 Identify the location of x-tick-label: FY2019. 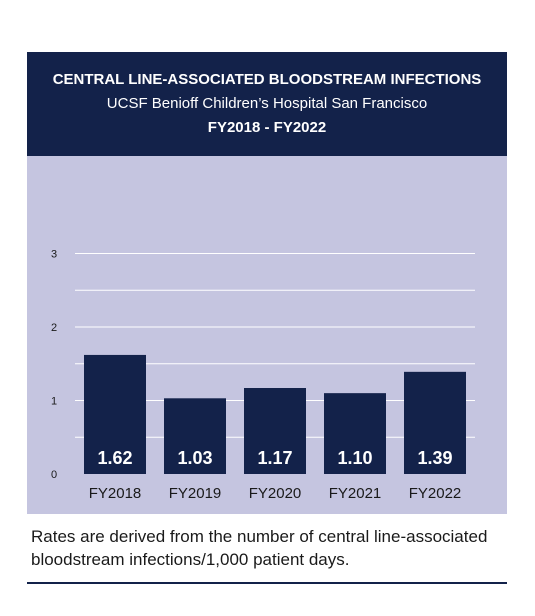
(195, 493).